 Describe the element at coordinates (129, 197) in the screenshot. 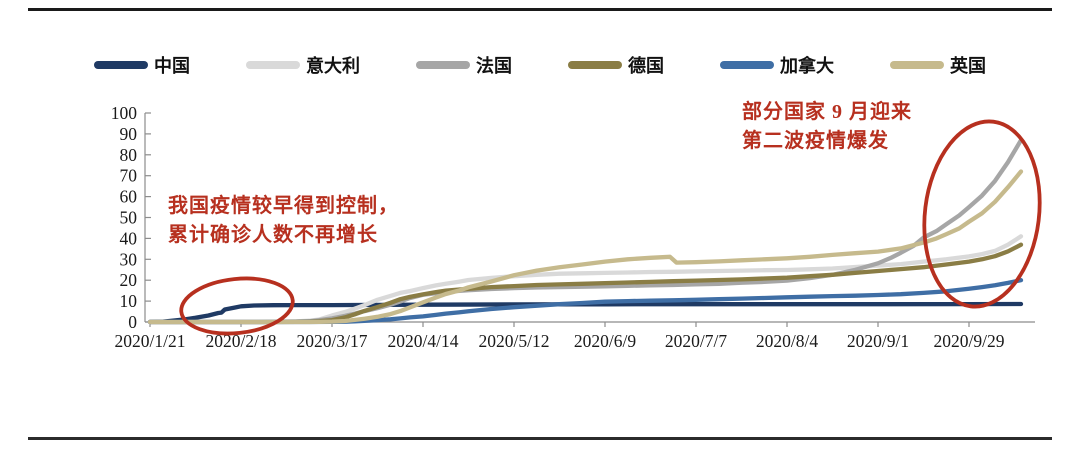

I see `svg-text: 60` at that location.